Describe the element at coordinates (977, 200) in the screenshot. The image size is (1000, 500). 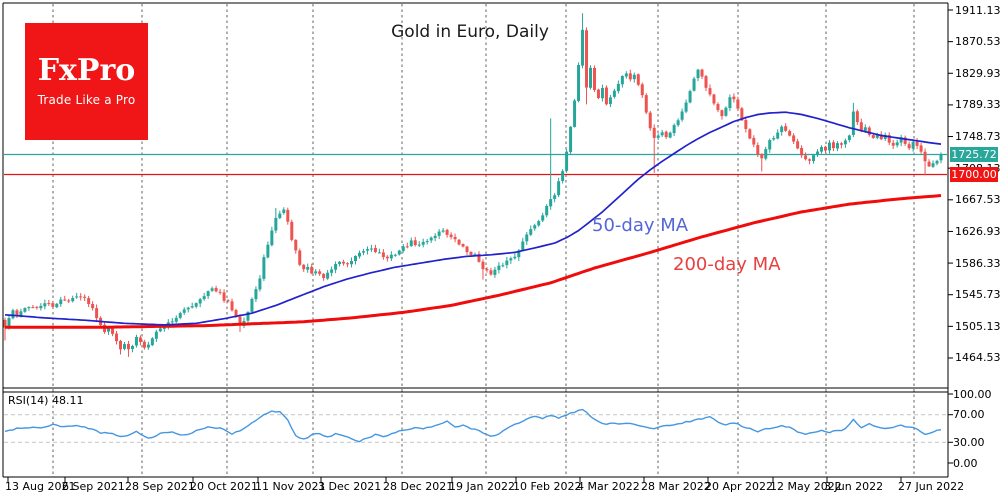
I see `price-tick-label: 1667.53` at that location.